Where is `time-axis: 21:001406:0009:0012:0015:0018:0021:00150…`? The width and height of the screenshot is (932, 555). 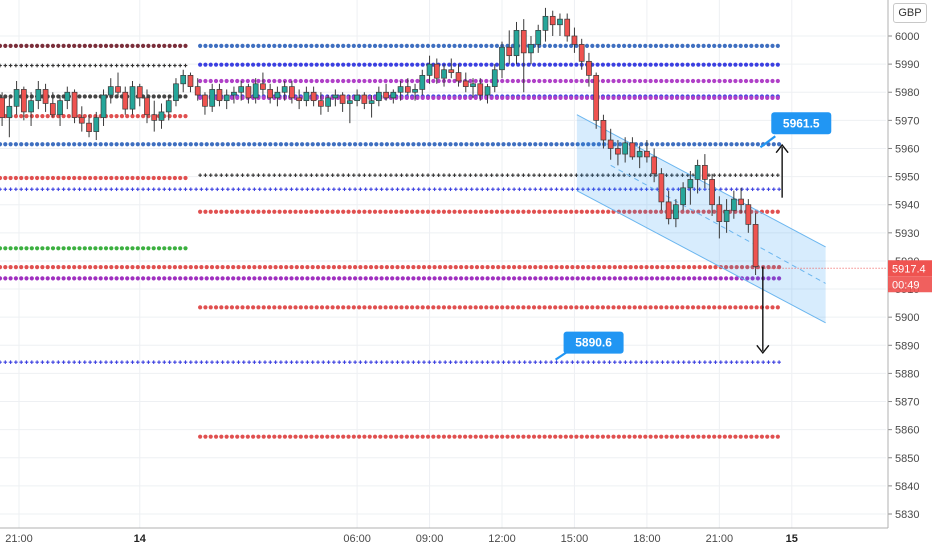 time-axis: 21:001406:0009:0012:0015:0018:0021:00150… is located at coordinates (466, 536).